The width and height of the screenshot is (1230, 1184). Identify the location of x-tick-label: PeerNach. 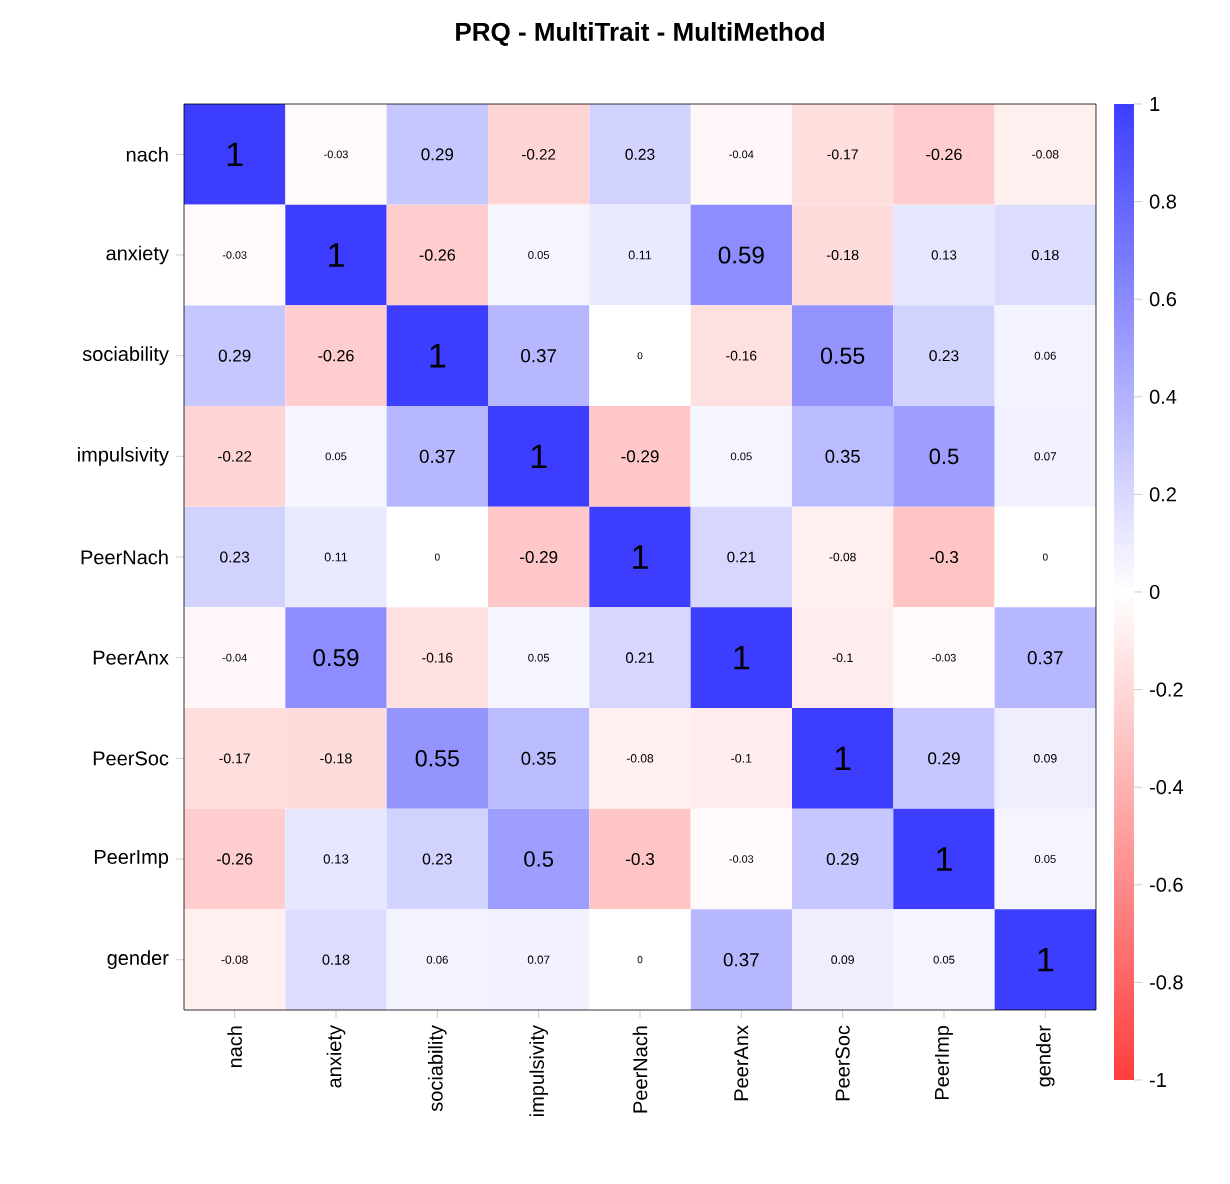
(640, 1069).